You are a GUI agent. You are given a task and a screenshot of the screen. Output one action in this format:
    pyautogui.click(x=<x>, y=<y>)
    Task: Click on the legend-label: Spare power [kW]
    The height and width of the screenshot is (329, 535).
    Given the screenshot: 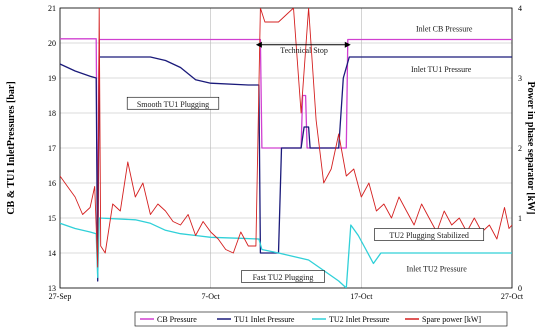 What is the action you would take?
    pyautogui.click(x=451, y=319)
    